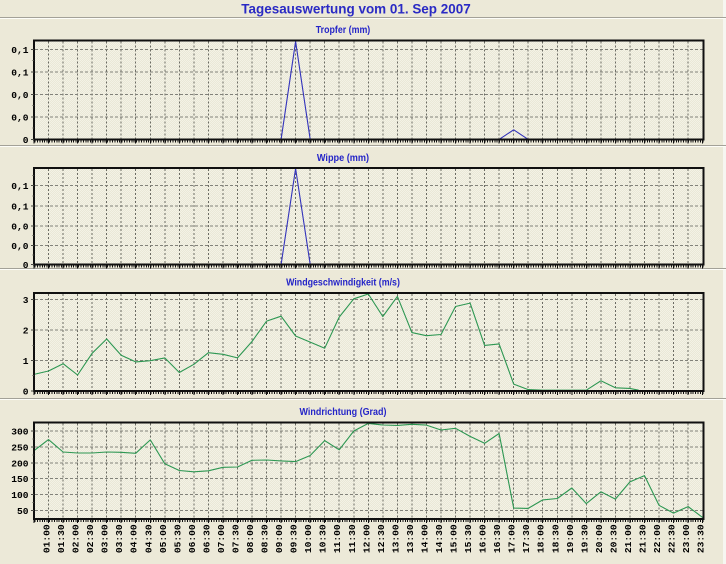  Describe the element at coordinates (343, 158) in the screenshot. I see `svg-text: Wippe (mm)` at that location.